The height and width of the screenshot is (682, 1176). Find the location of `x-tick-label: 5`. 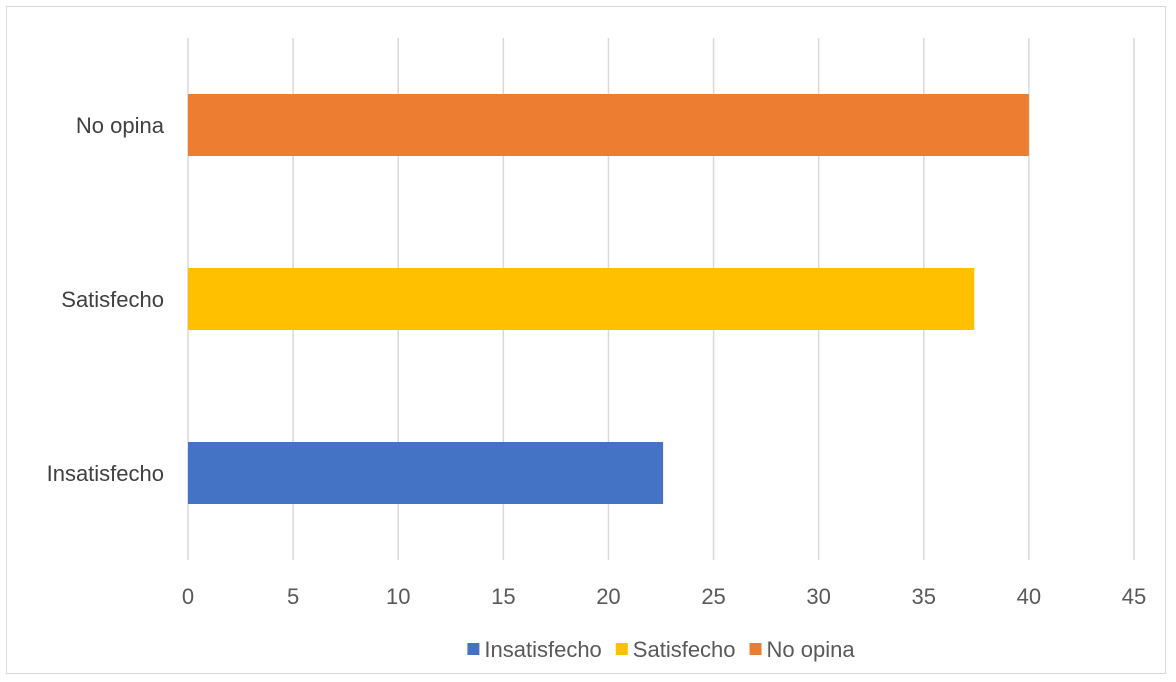

x-tick-label: 5 is located at coordinates (293, 596).